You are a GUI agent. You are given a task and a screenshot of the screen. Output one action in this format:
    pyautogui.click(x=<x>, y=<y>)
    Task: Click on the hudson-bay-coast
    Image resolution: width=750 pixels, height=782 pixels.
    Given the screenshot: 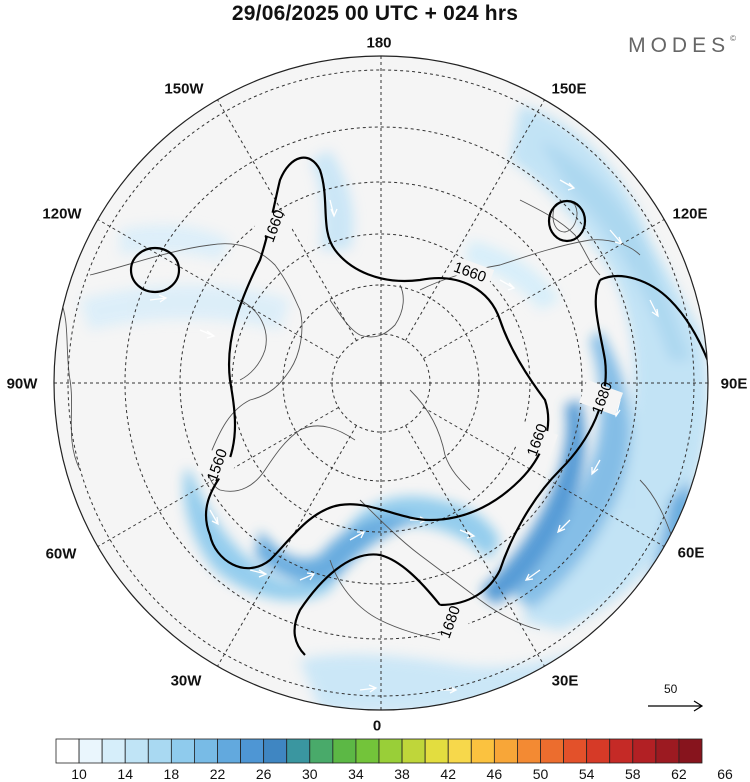 What is the action you would take?
    pyautogui.click(x=253, y=340)
    